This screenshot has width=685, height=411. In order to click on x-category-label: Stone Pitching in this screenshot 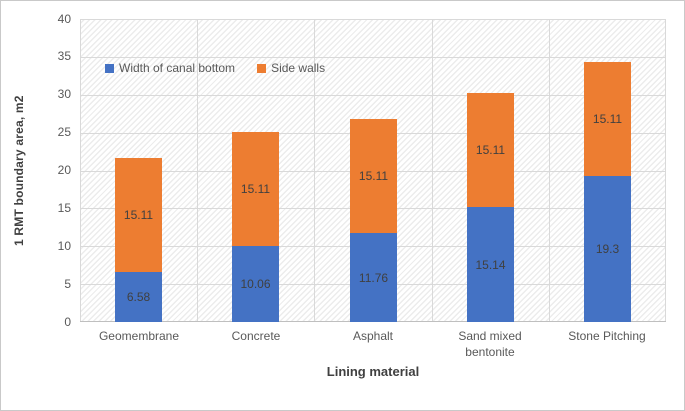, I will do `click(607, 336)`.